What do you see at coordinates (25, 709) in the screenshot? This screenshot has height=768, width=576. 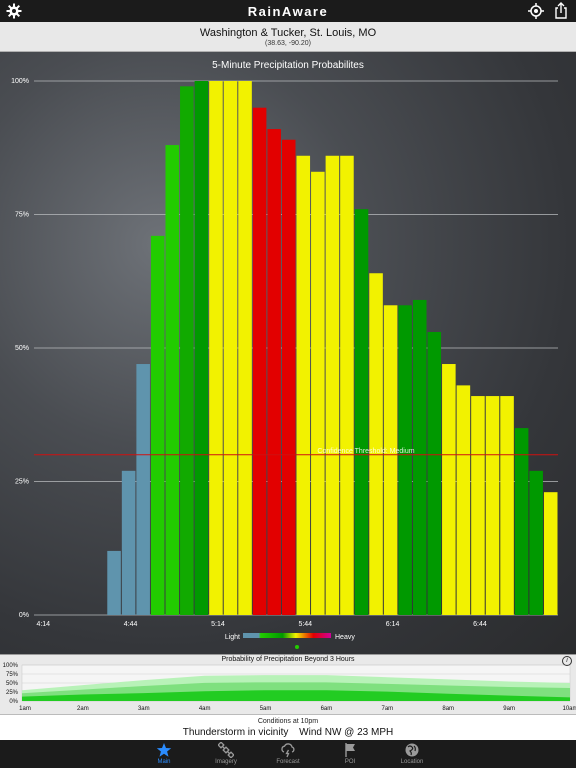 I see `beyond-x-tick-label: 1am` at bounding box center [25, 709].